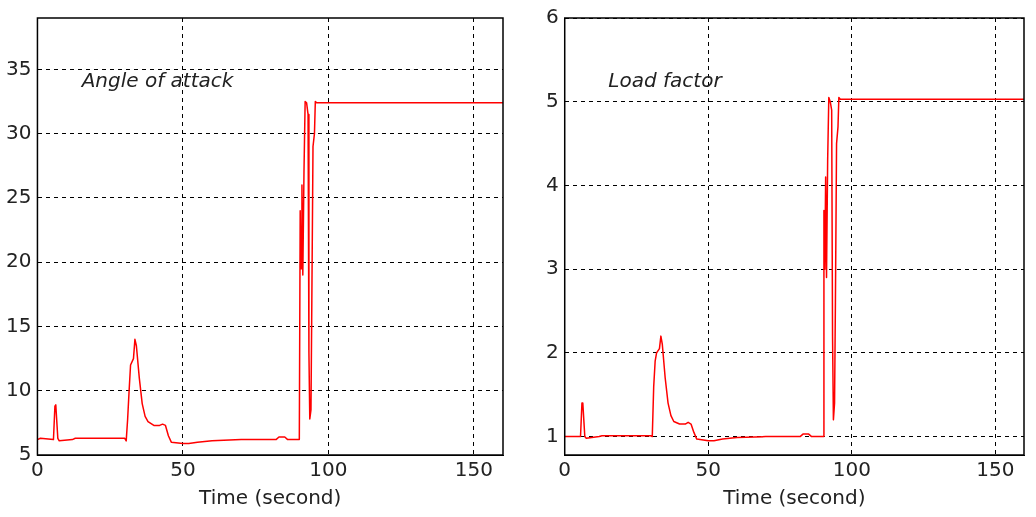 The width and height of the screenshot is (1036, 517). What do you see at coordinates (552, 183) in the screenshot?
I see `y-tick-label: 4` at bounding box center [552, 183].